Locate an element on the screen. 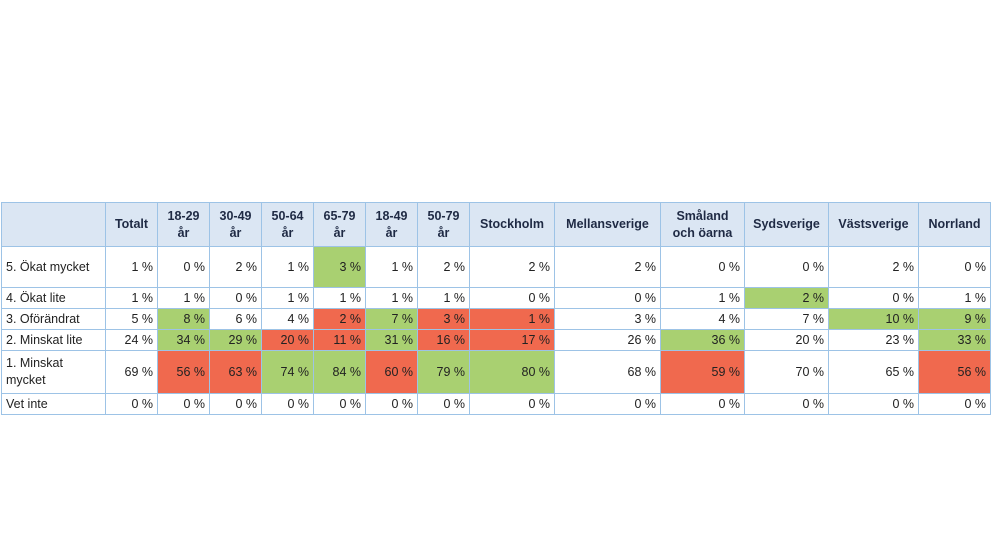  column-header: 18-49 år is located at coordinates (391, 224).